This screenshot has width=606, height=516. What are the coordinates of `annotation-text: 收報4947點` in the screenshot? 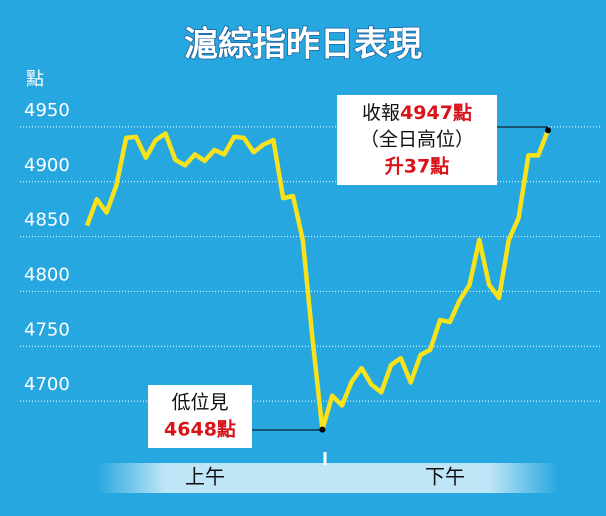 It's located at (417, 112).